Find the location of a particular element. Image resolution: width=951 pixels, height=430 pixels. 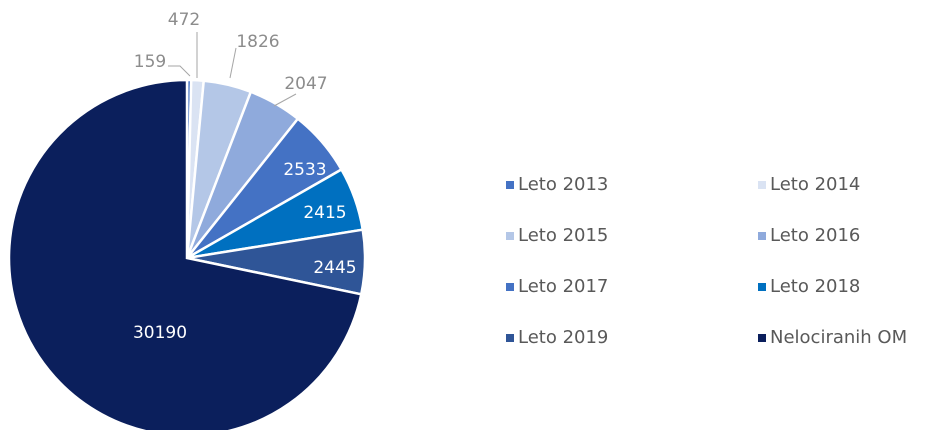

legend-label: Leto 2017 is located at coordinates (563, 286).